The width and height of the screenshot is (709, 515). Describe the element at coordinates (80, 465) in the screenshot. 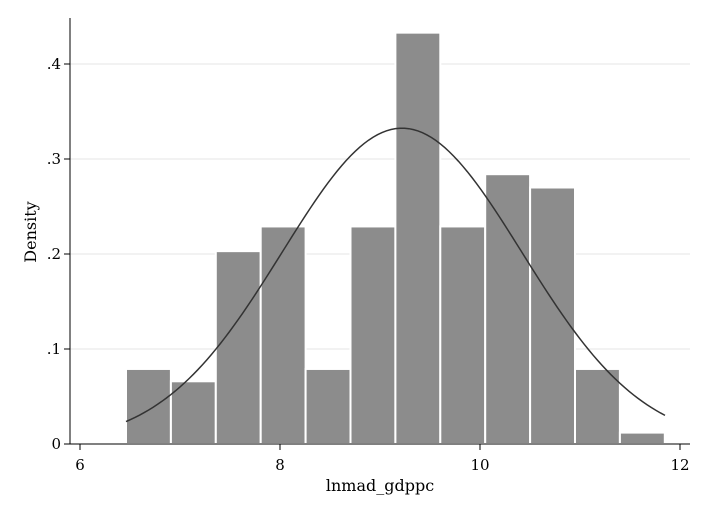

I see `x-tick-label: 6` at that location.